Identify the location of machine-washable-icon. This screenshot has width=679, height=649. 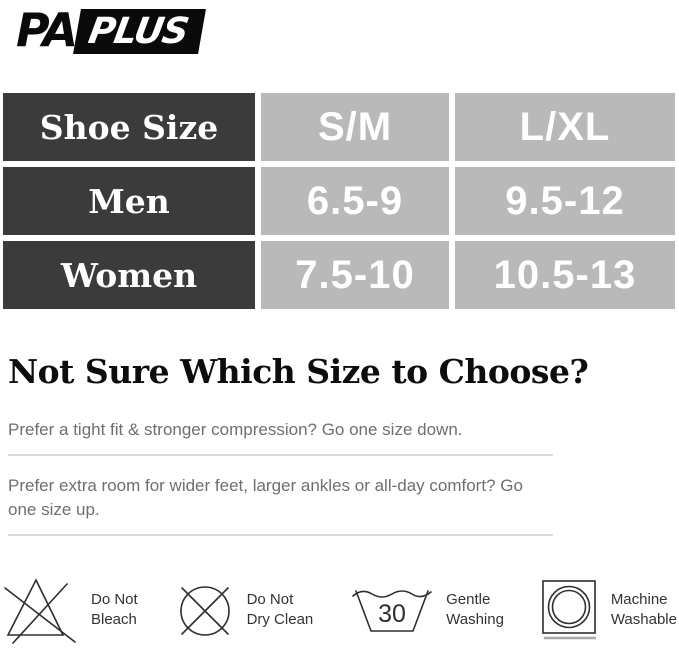
(569, 610).